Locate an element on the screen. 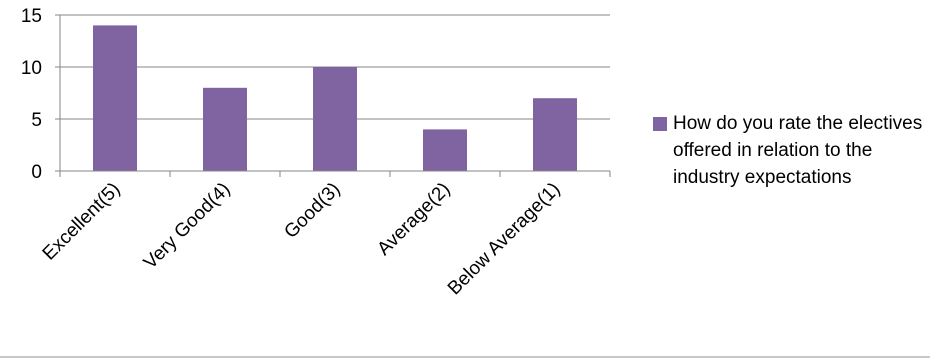 This screenshot has height=362, width=930. y-tick-label: 10 is located at coordinates (31, 68).